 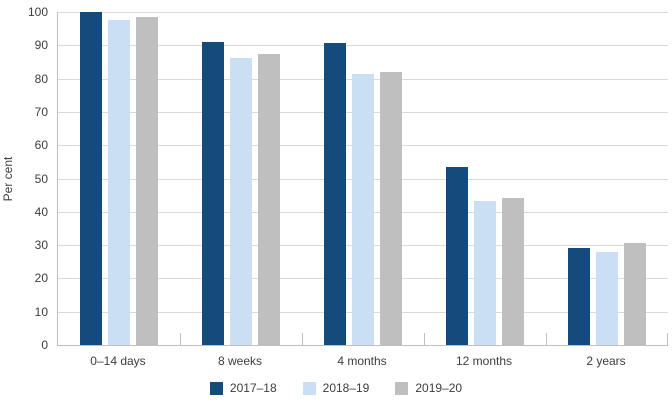 I want to click on bar-series1-cat3, so click(x=485, y=273).